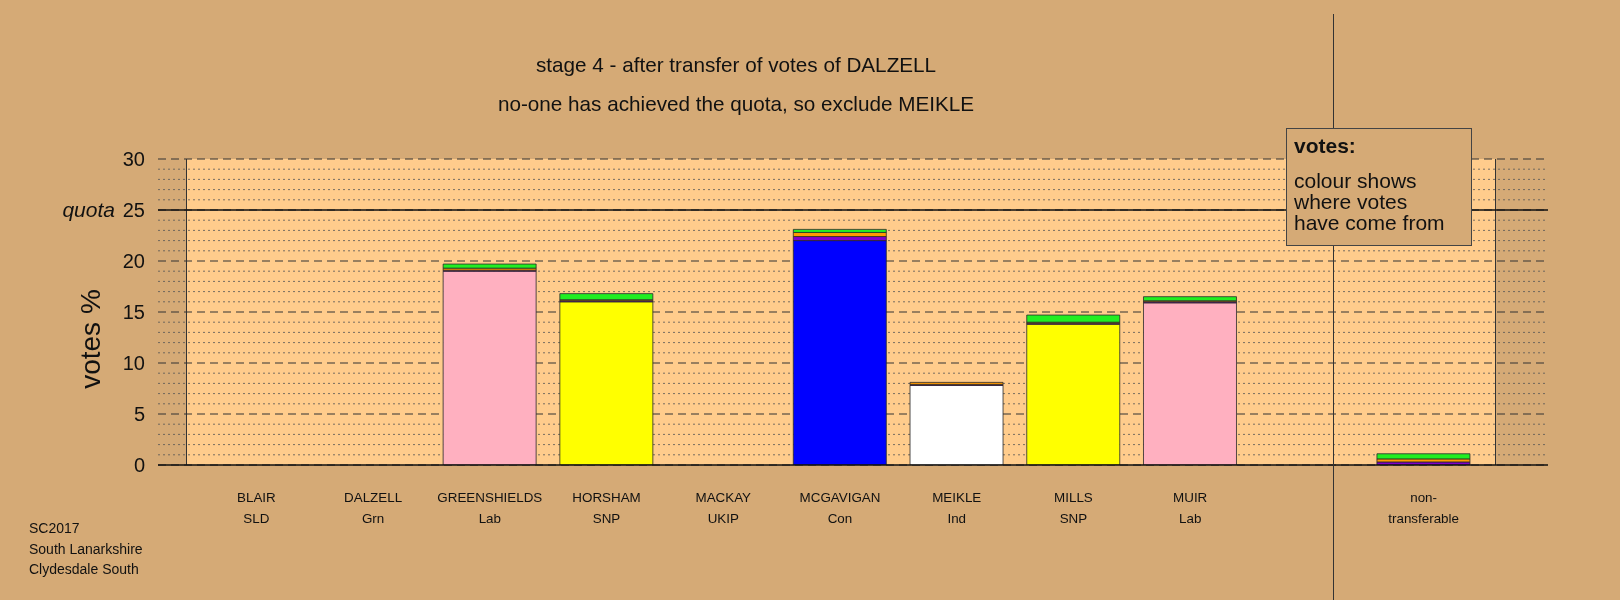  What do you see at coordinates (1370, 201) in the screenshot?
I see `annotation: colour shows where votes have come from` at bounding box center [1370, 201].